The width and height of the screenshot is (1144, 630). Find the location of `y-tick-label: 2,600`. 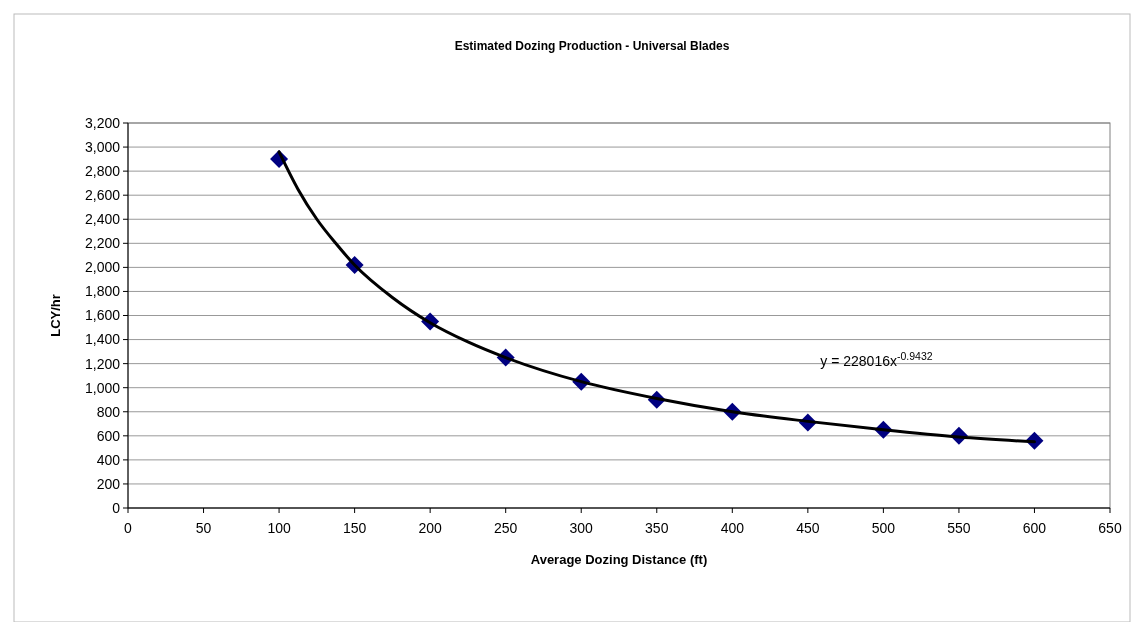

y-tick-label: 2,600 is located at coordinates (102, 195).